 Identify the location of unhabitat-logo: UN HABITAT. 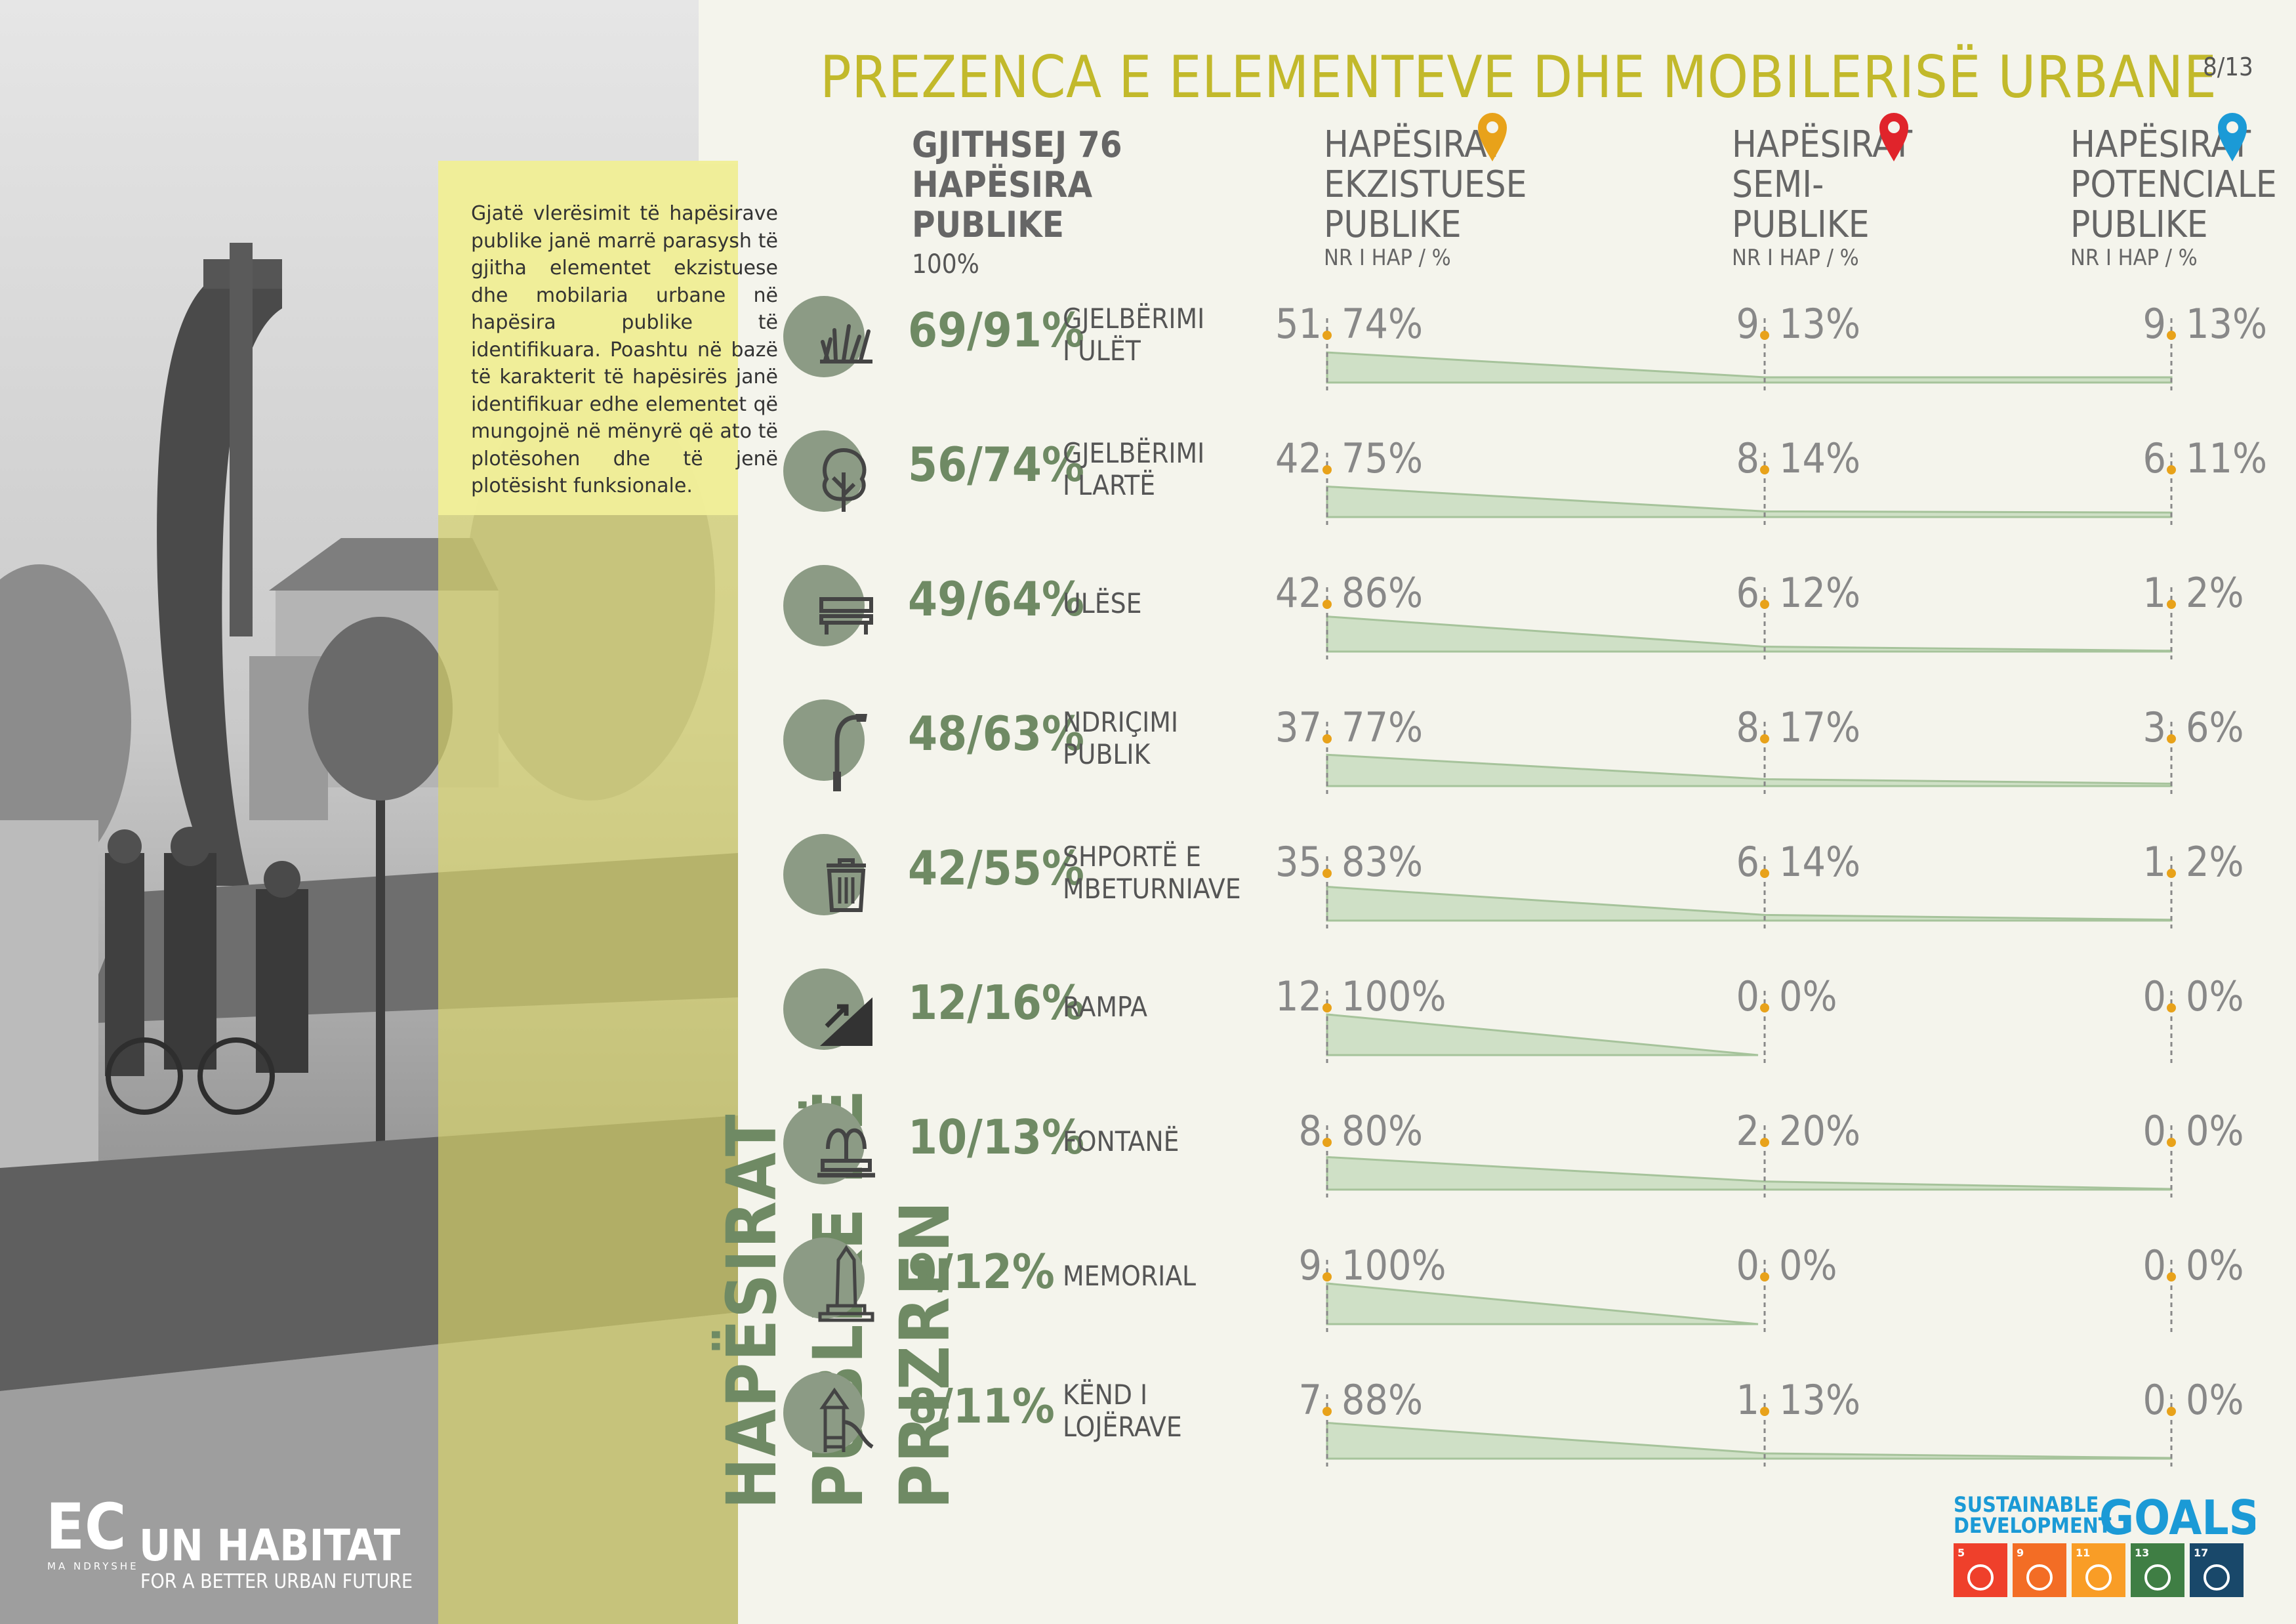
(270, 1545).